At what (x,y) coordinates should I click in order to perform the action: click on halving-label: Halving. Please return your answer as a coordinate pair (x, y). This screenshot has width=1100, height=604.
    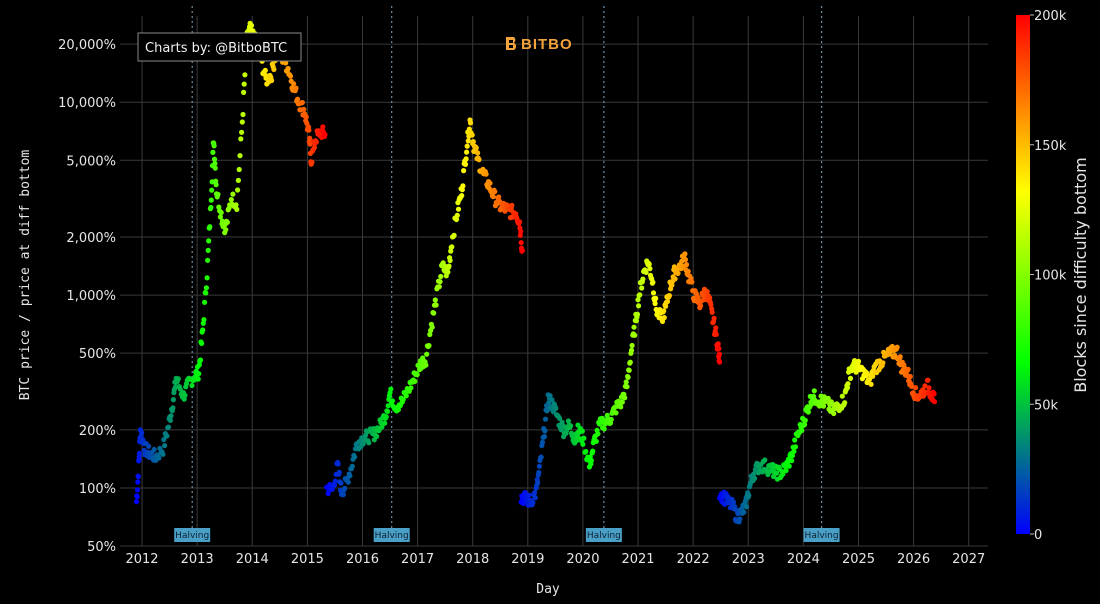
    Looking at the image, I should click on (192, 536).